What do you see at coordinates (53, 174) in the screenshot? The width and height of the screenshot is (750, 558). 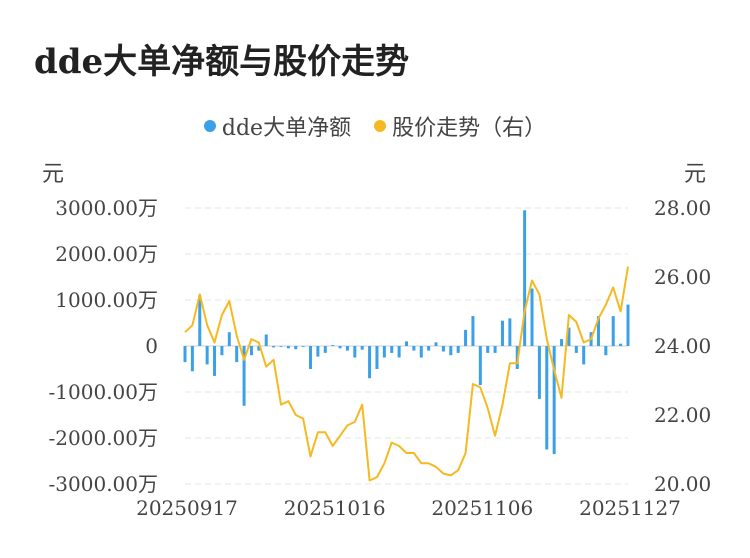 I see `left-axis-unit: 元` at bounding box center [53, 174].